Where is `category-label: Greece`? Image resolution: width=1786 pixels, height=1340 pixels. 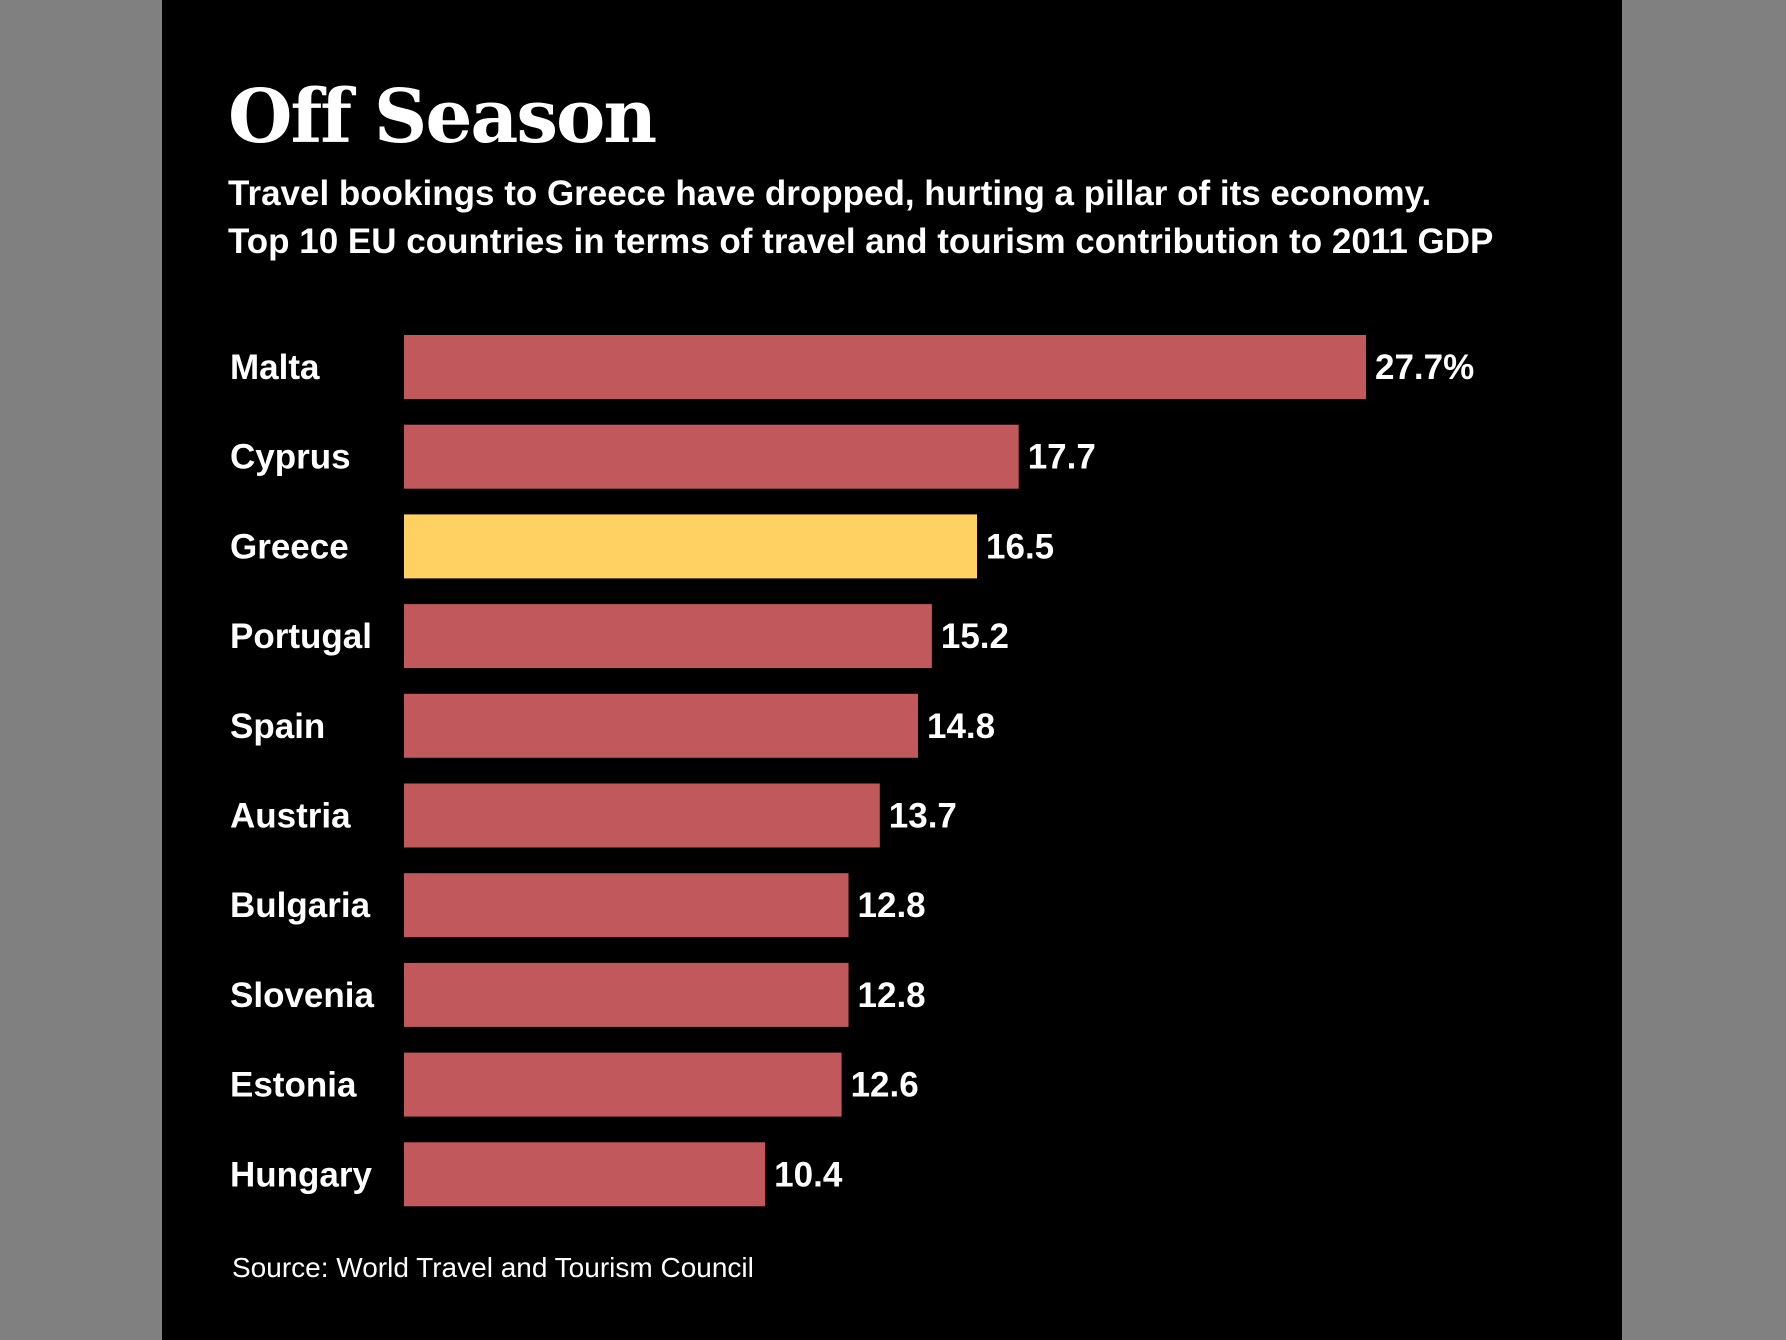 category-label: Greece is located at coordinates (289, 546).